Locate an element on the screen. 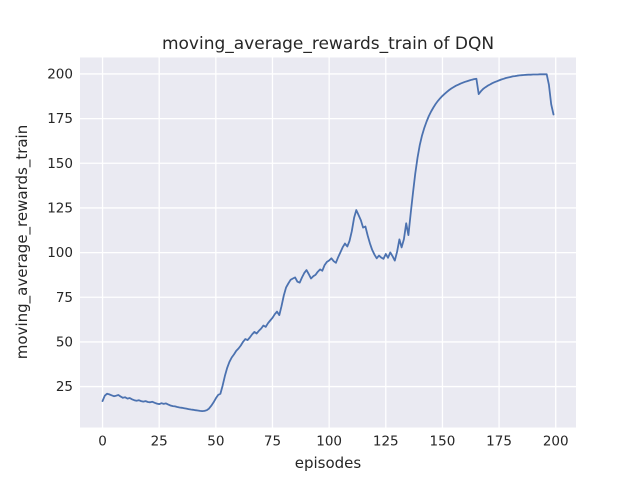 Image resolution: width=640 pixels, height=480 pixels. chart-title: moving_average_rewards_train of DQN is located at coordinates (328, 44).